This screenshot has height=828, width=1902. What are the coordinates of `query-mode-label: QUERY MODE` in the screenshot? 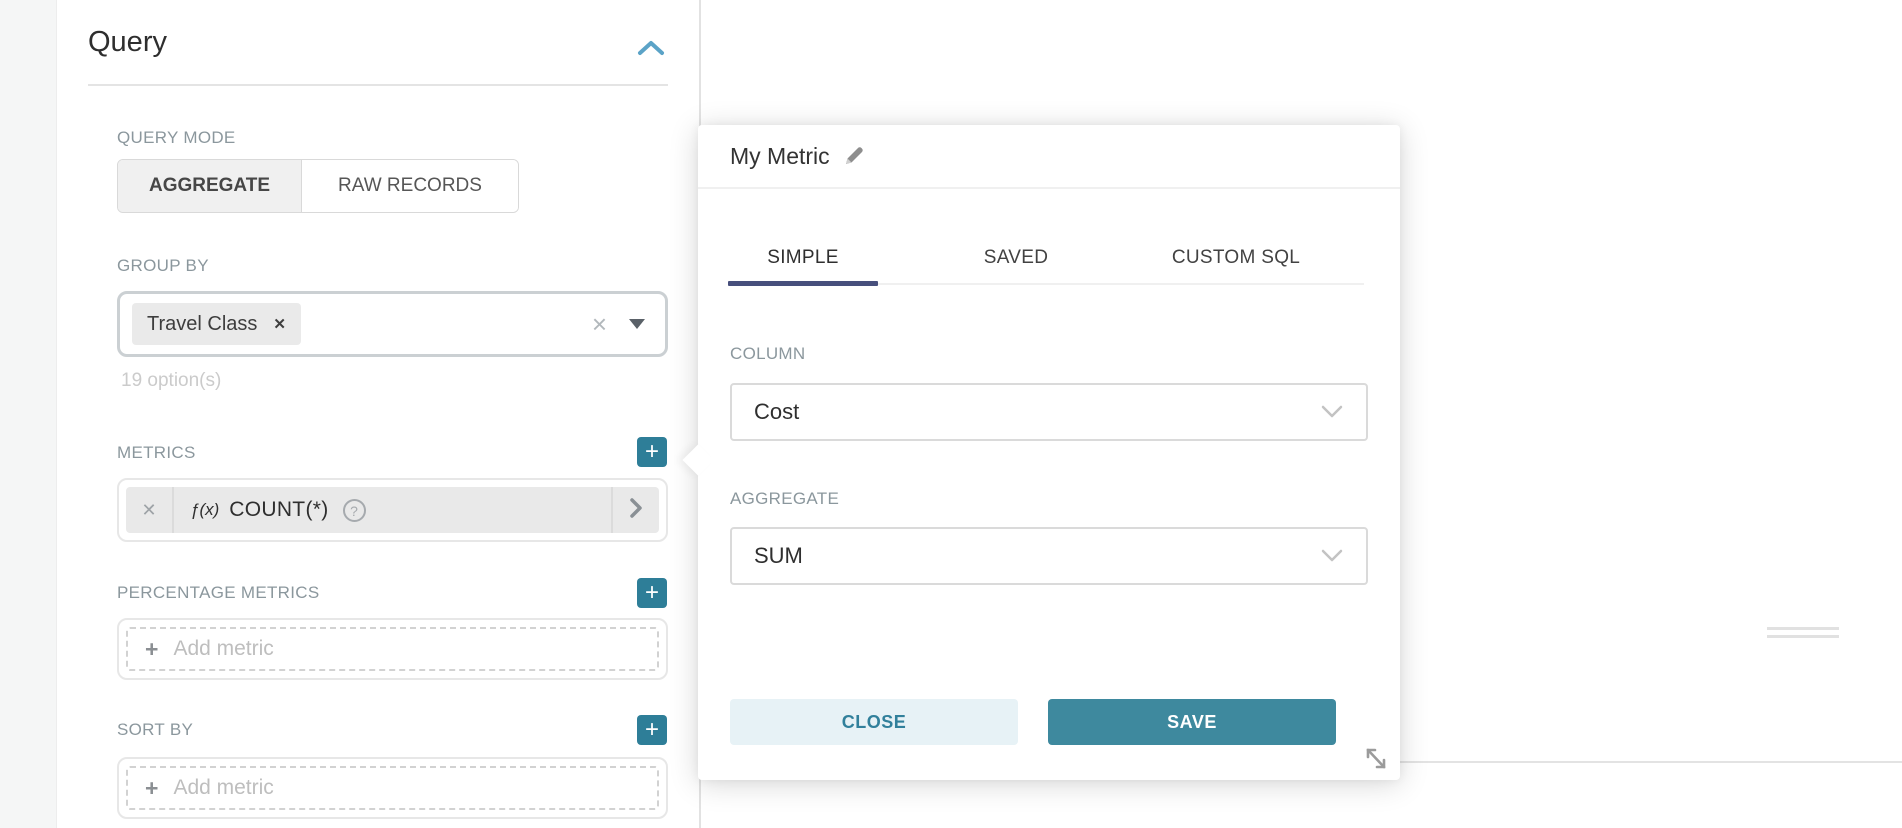 It's located at (176, 137).